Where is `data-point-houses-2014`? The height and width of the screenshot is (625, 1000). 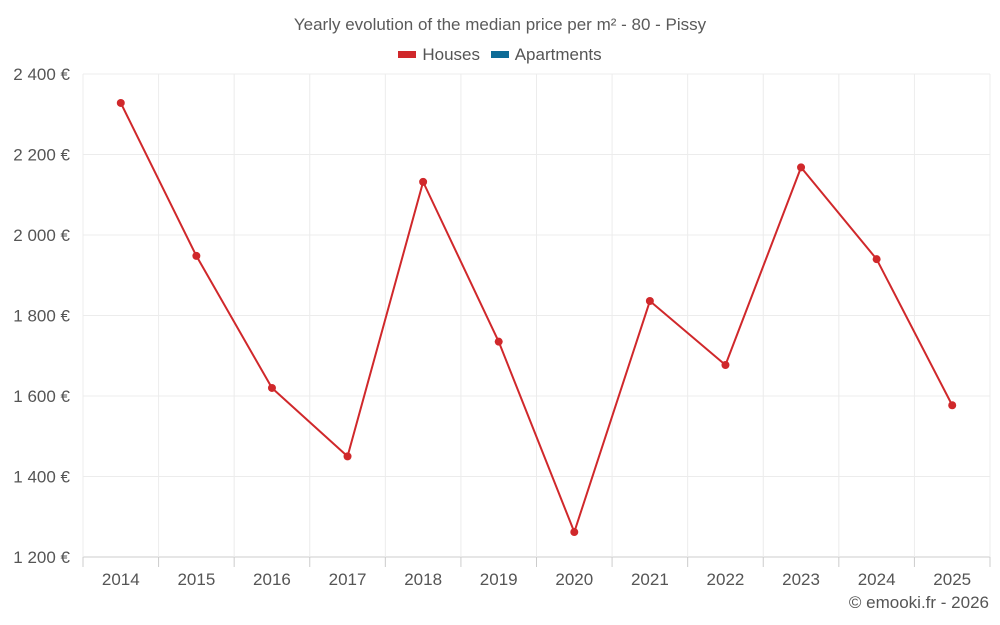
data-point-houses-2014 is located at coordinates (120, 102).